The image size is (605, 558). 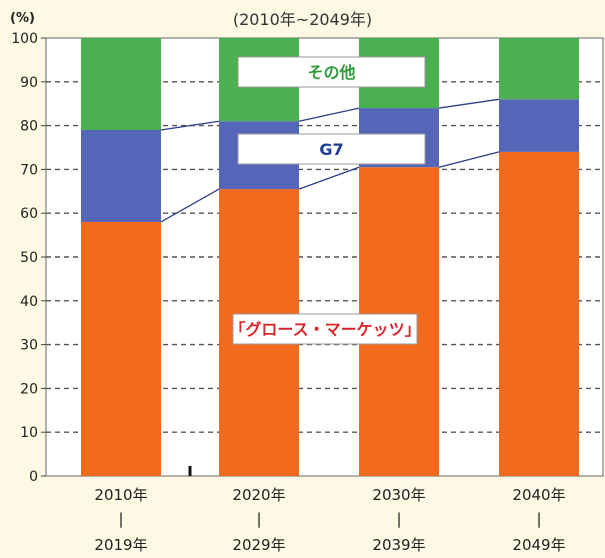 What do you see at coordinates (29, 214) in the screenshot?
I see `y-tick-label: 60` at bounding box center [29, 214].